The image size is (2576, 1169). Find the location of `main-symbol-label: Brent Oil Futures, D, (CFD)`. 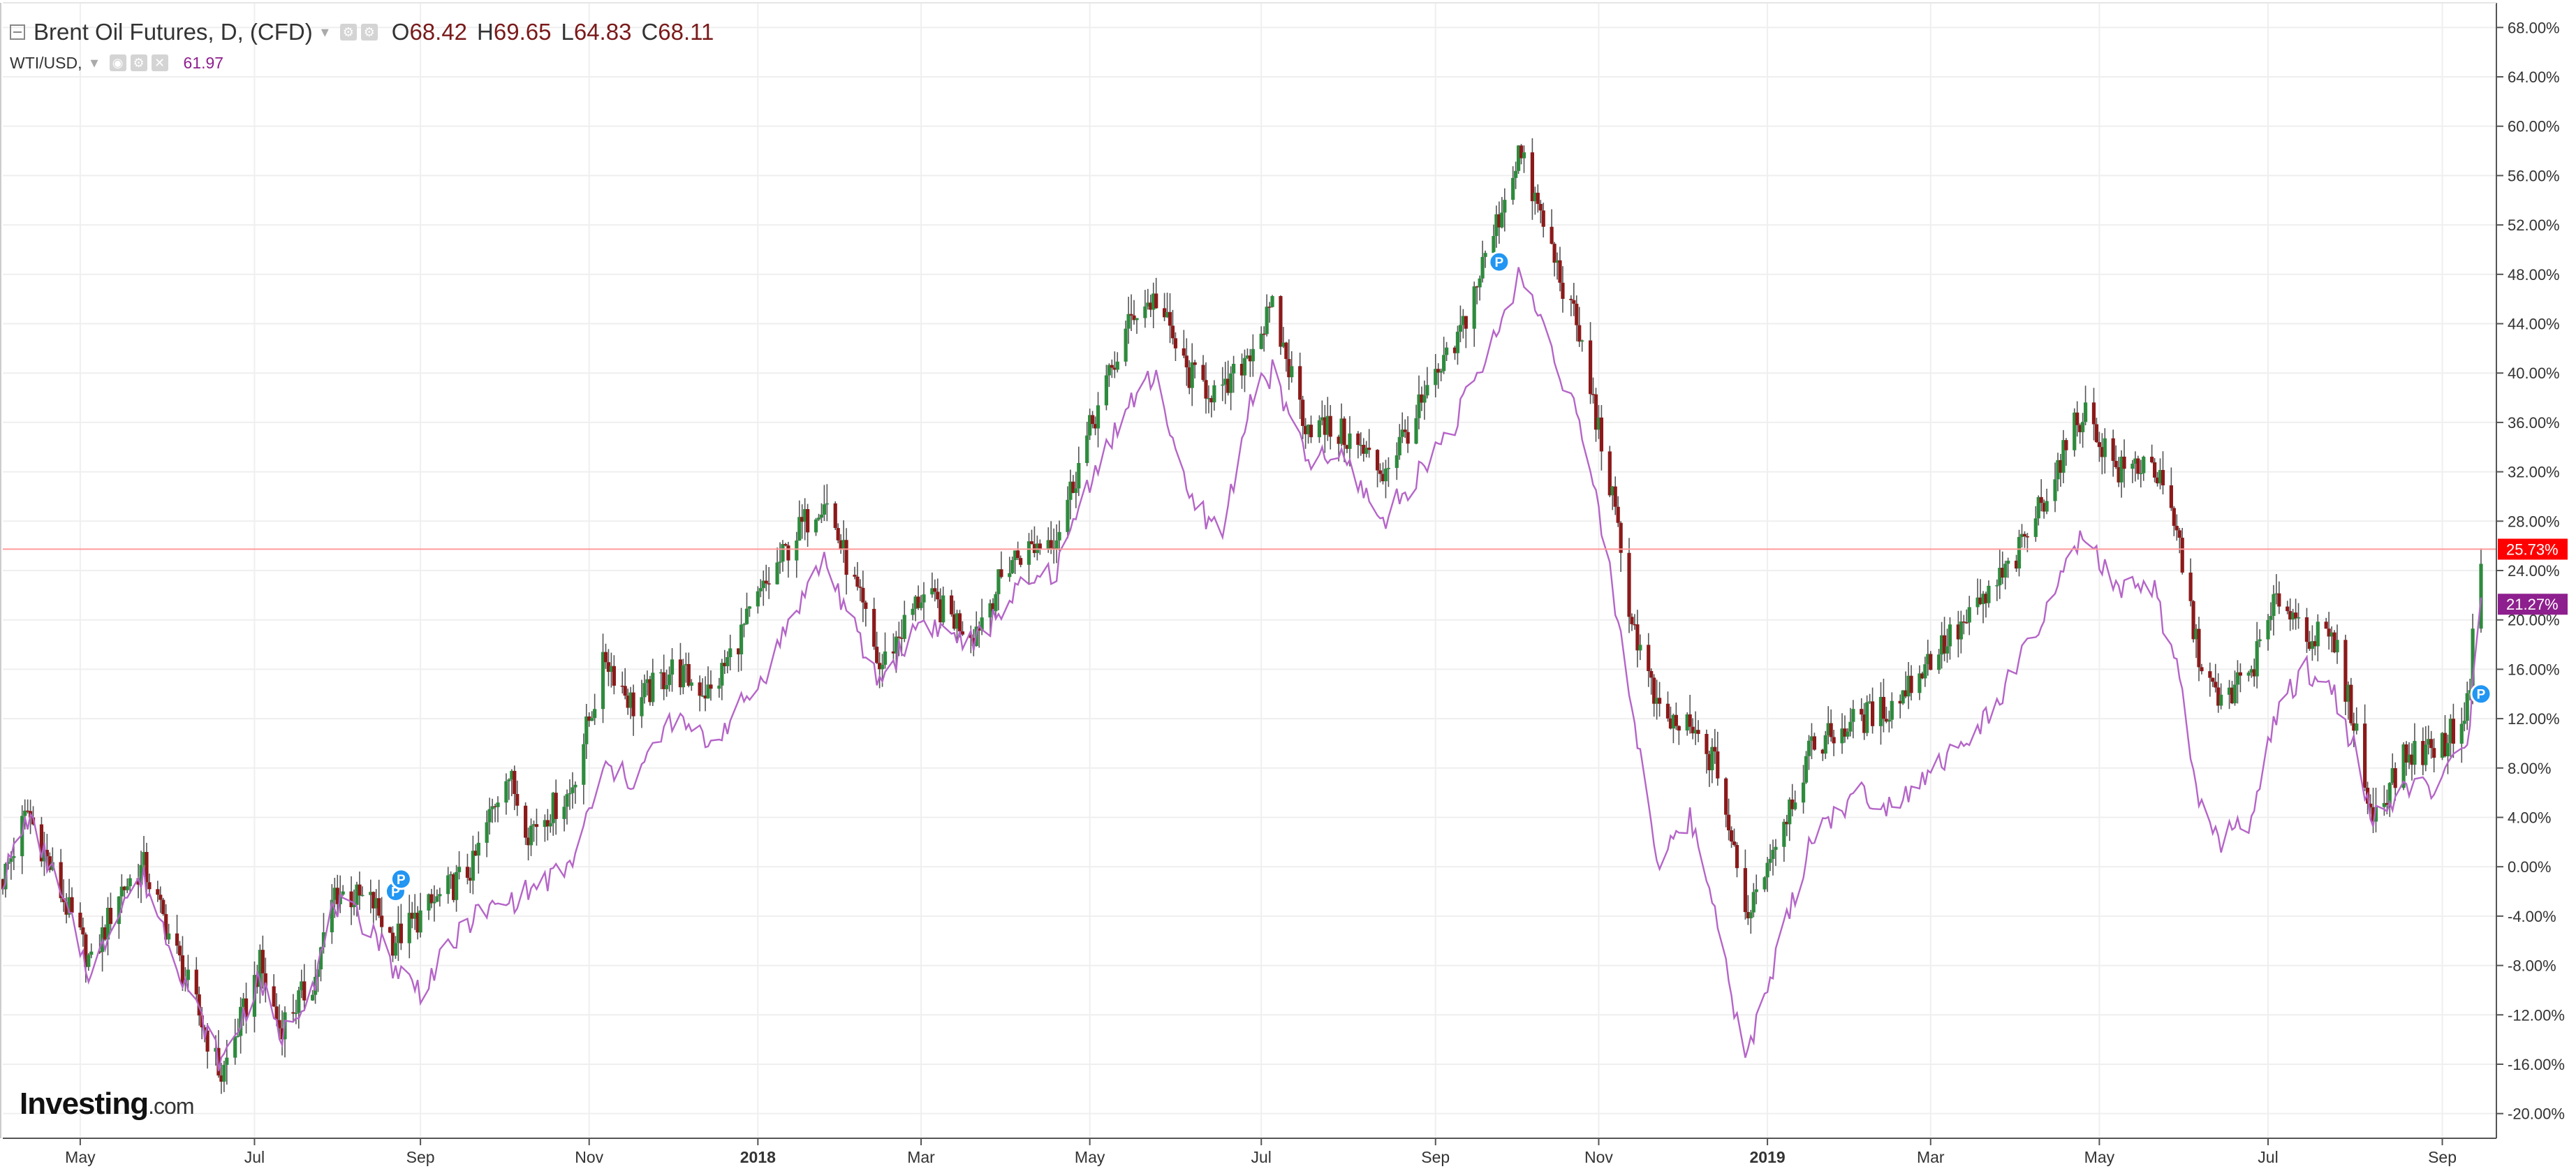

main-symbol-label: Brent Oil Futures, D, (CFD) is located at coordinates (173, 32).